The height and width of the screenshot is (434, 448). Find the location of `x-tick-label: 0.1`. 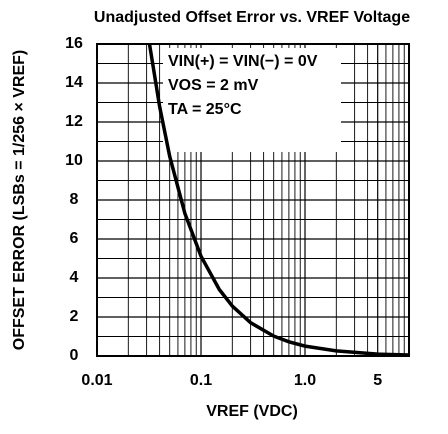

x-tick-label: 0.1 is located at coordinates (201, 380).